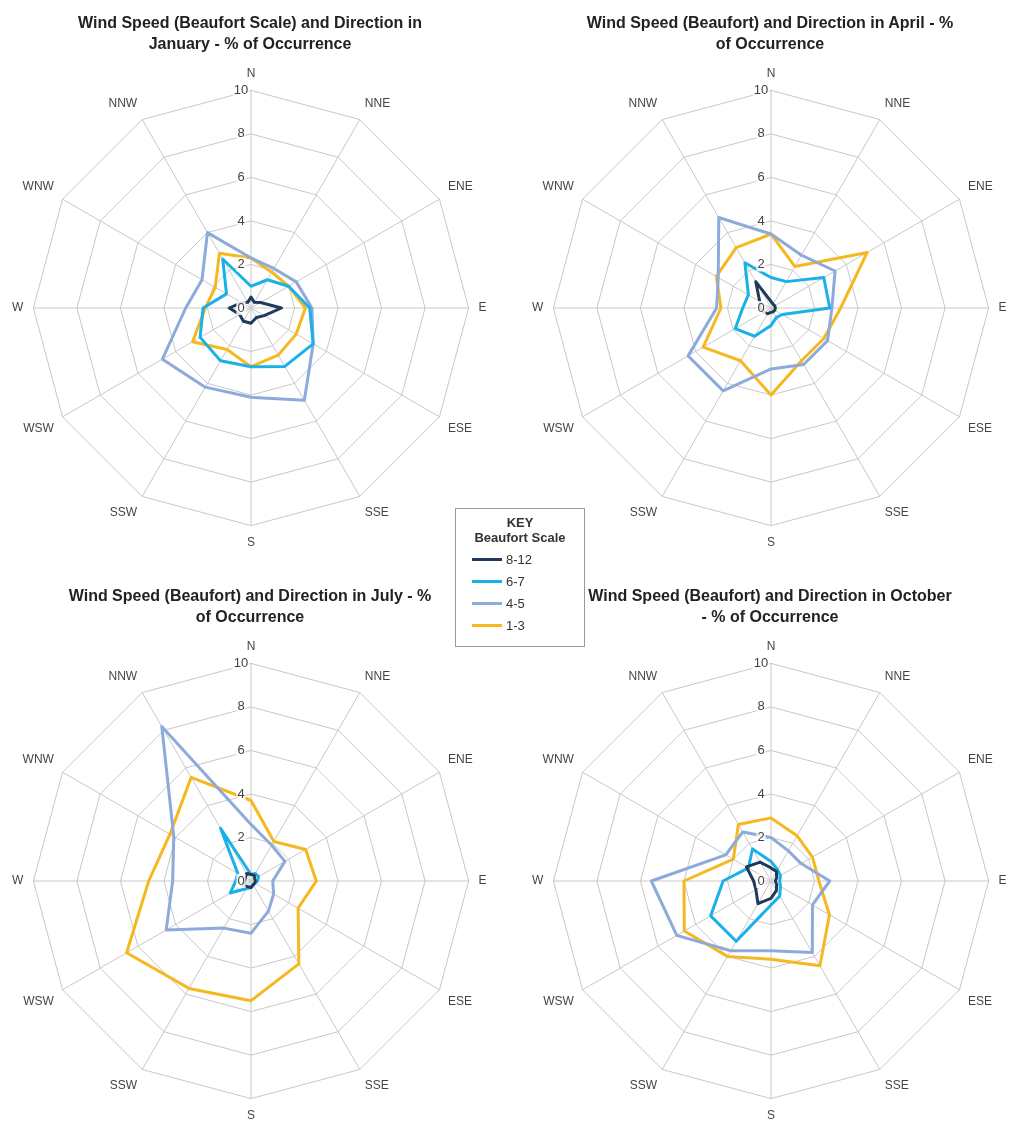  What do you see at coordinates (770, 33) in the screenshot?
I see `chart-title: Wind Speed (Beaufort) and Direction in April - % of Occurrence` at bounding box center [770, 33].